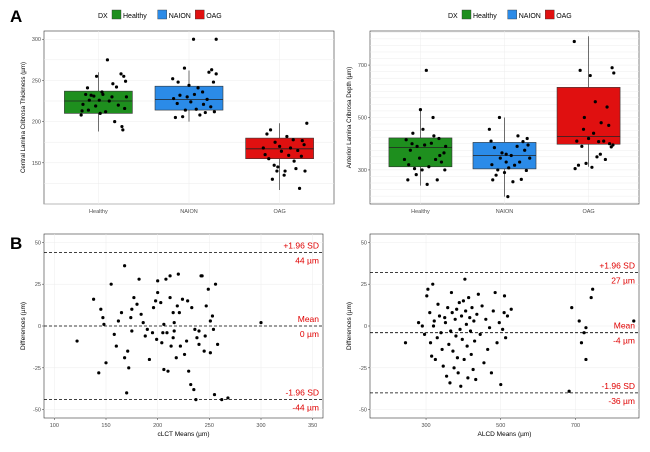 The image size is (650, 452). I want to click on reference-value-label: 0 µm, so click(309, 334).